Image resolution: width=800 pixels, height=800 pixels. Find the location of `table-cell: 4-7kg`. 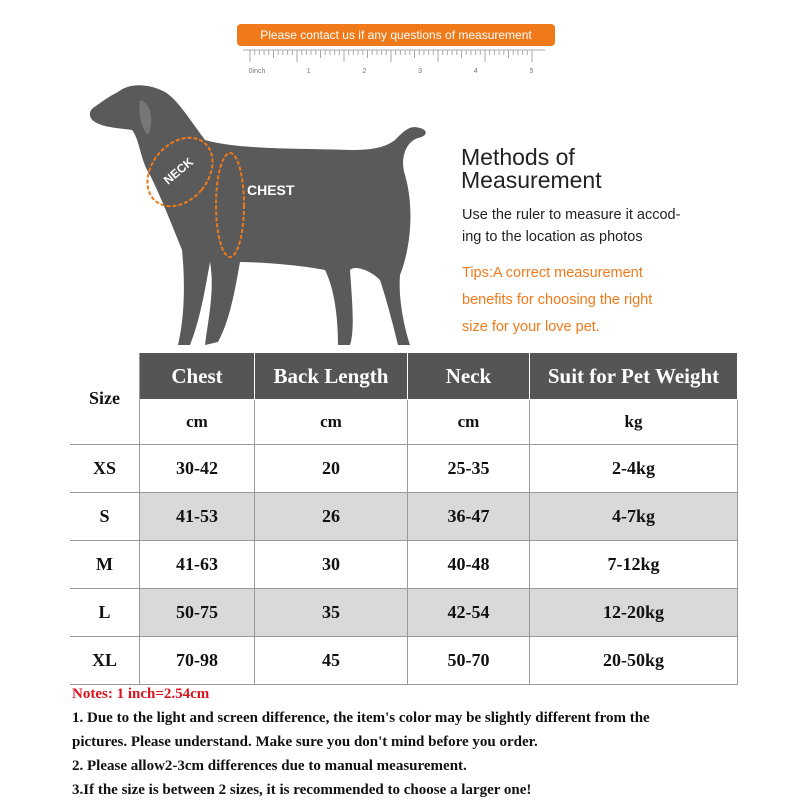

table-cell: 4-7kg is located at coordinates (634, 517).